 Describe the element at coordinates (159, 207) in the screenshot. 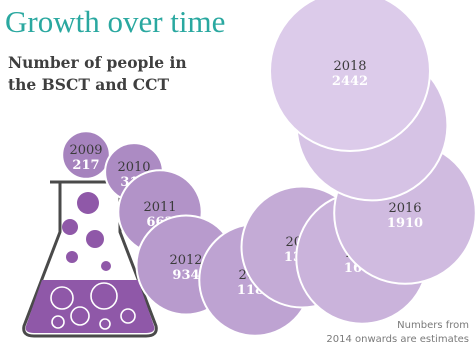

I see `bubble-year-2011: 2011` at that location.